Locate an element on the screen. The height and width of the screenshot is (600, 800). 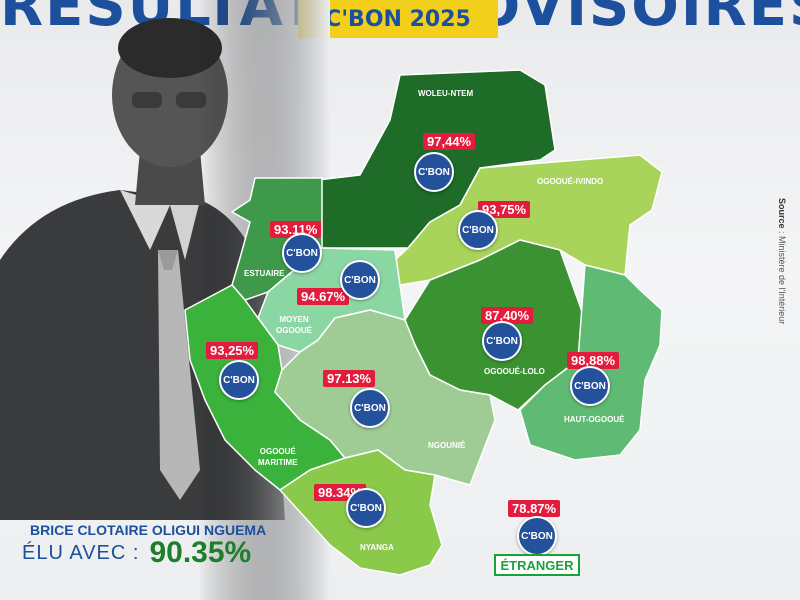
label-estuaire: ESTUAIRE is located at coordinates (264, 273).